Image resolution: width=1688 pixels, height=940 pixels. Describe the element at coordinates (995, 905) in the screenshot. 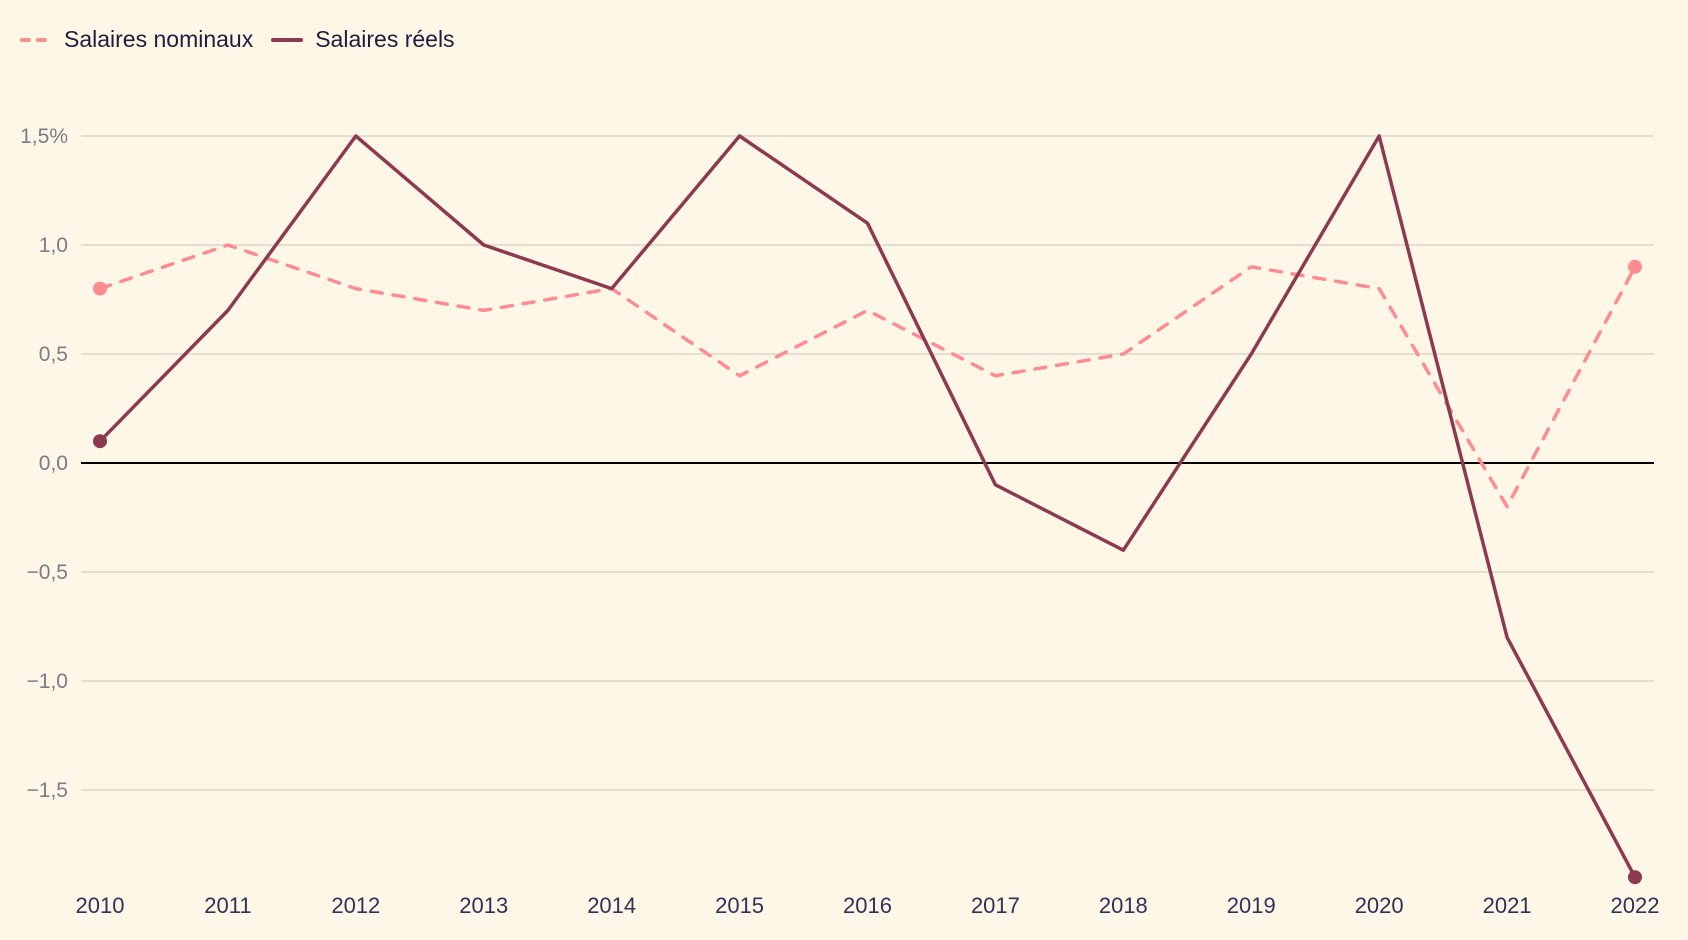

I see `x-tick-label: 2017` at that location.